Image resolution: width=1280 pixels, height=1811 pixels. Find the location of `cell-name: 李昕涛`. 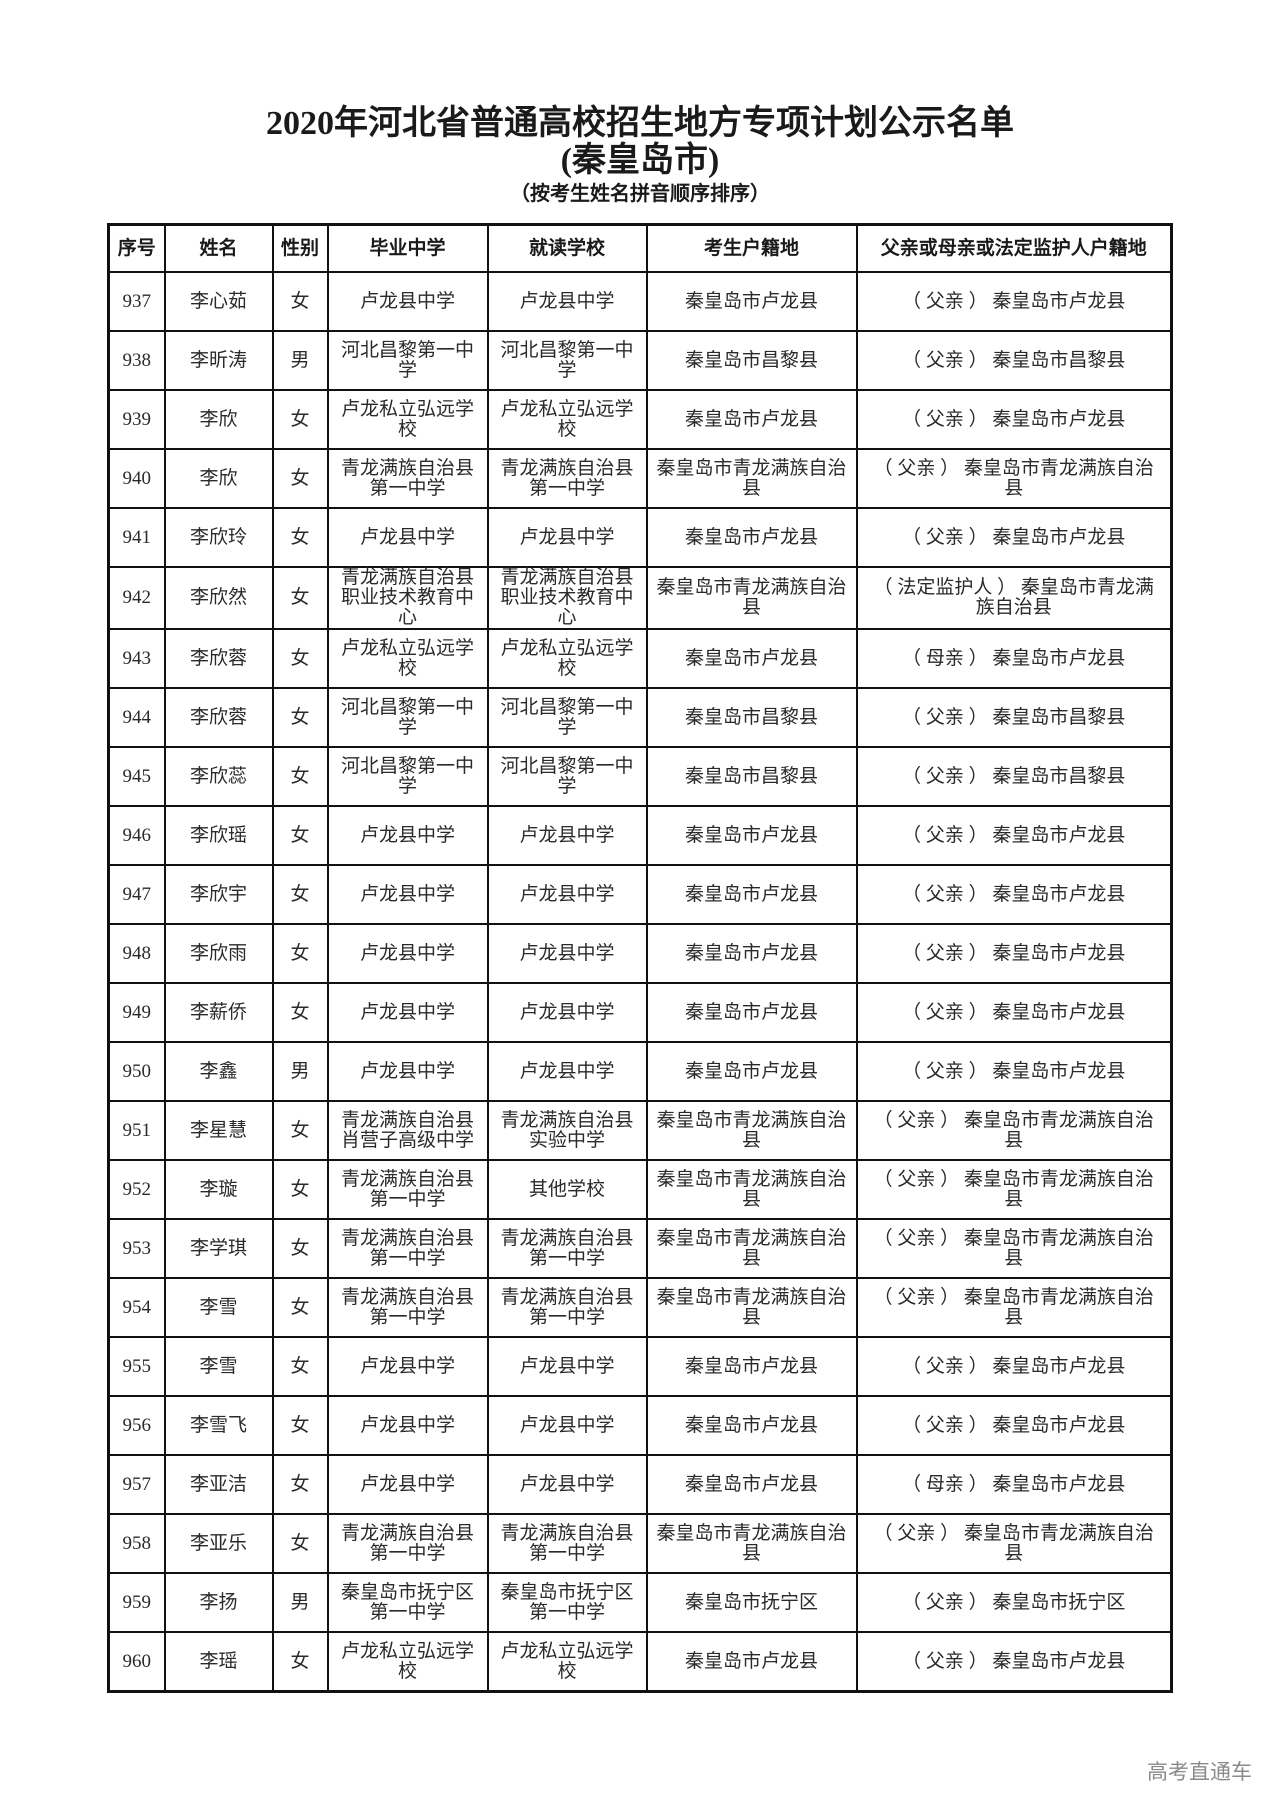

cell-name: 李昕涛 is located at coordinates (218, 360).